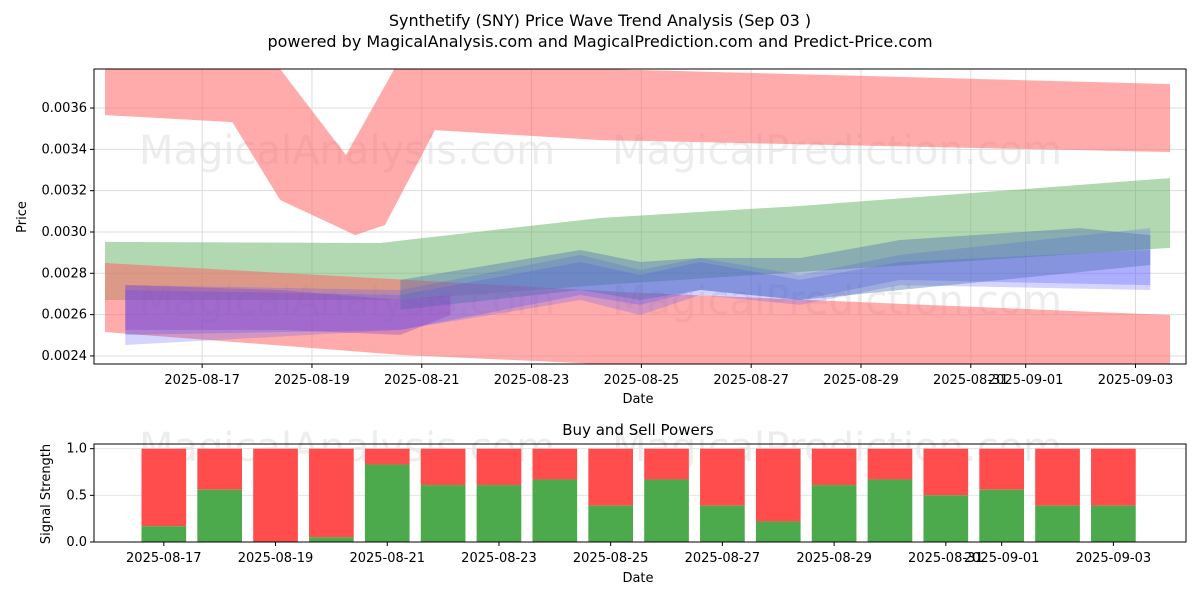 This screenshot has width=1200, height=600. Describe the element at coordinates (65, 232) in the screenshot. I see `y-tick-label: 0.0030` at that location.